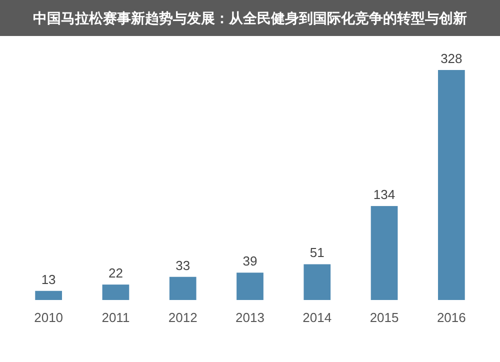 This screenshot has width=500, height=362. Describe the element at coordinates (115, 273) in the screenshot. I see `data-label: 22` at that location.